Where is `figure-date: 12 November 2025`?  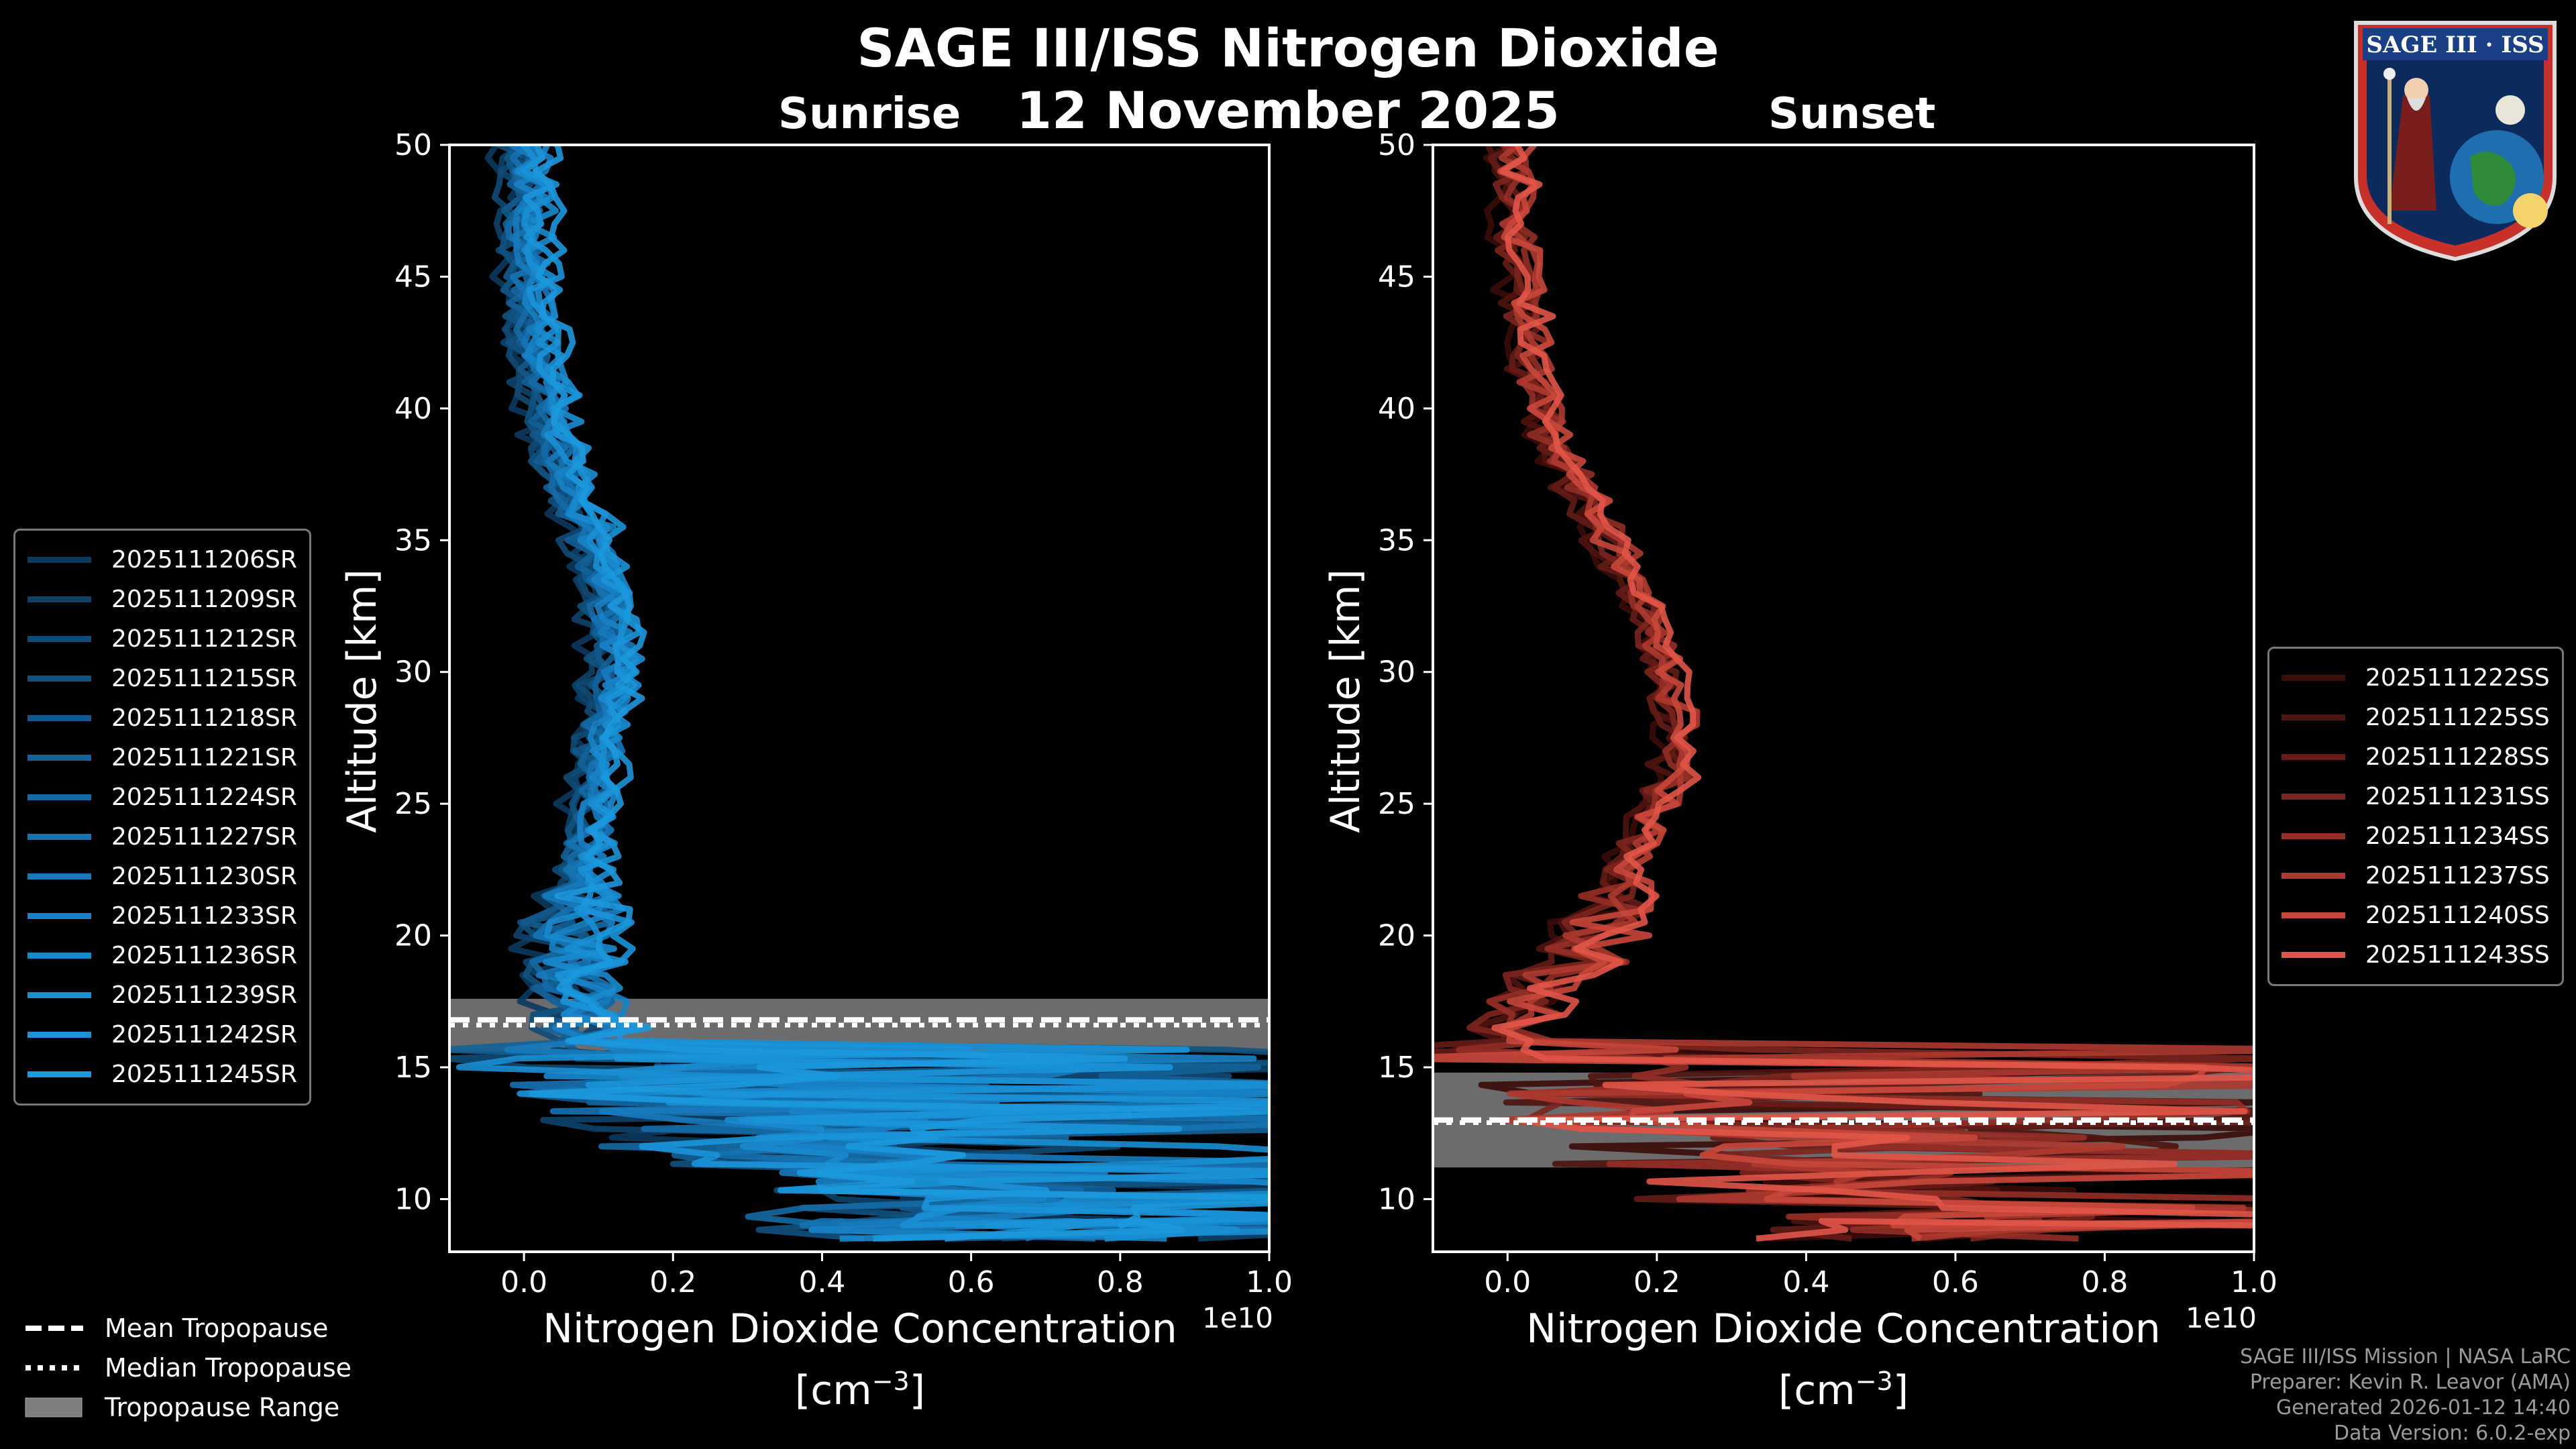 figure-date: 12 November 2025 is located at coordinates (1288, 110).